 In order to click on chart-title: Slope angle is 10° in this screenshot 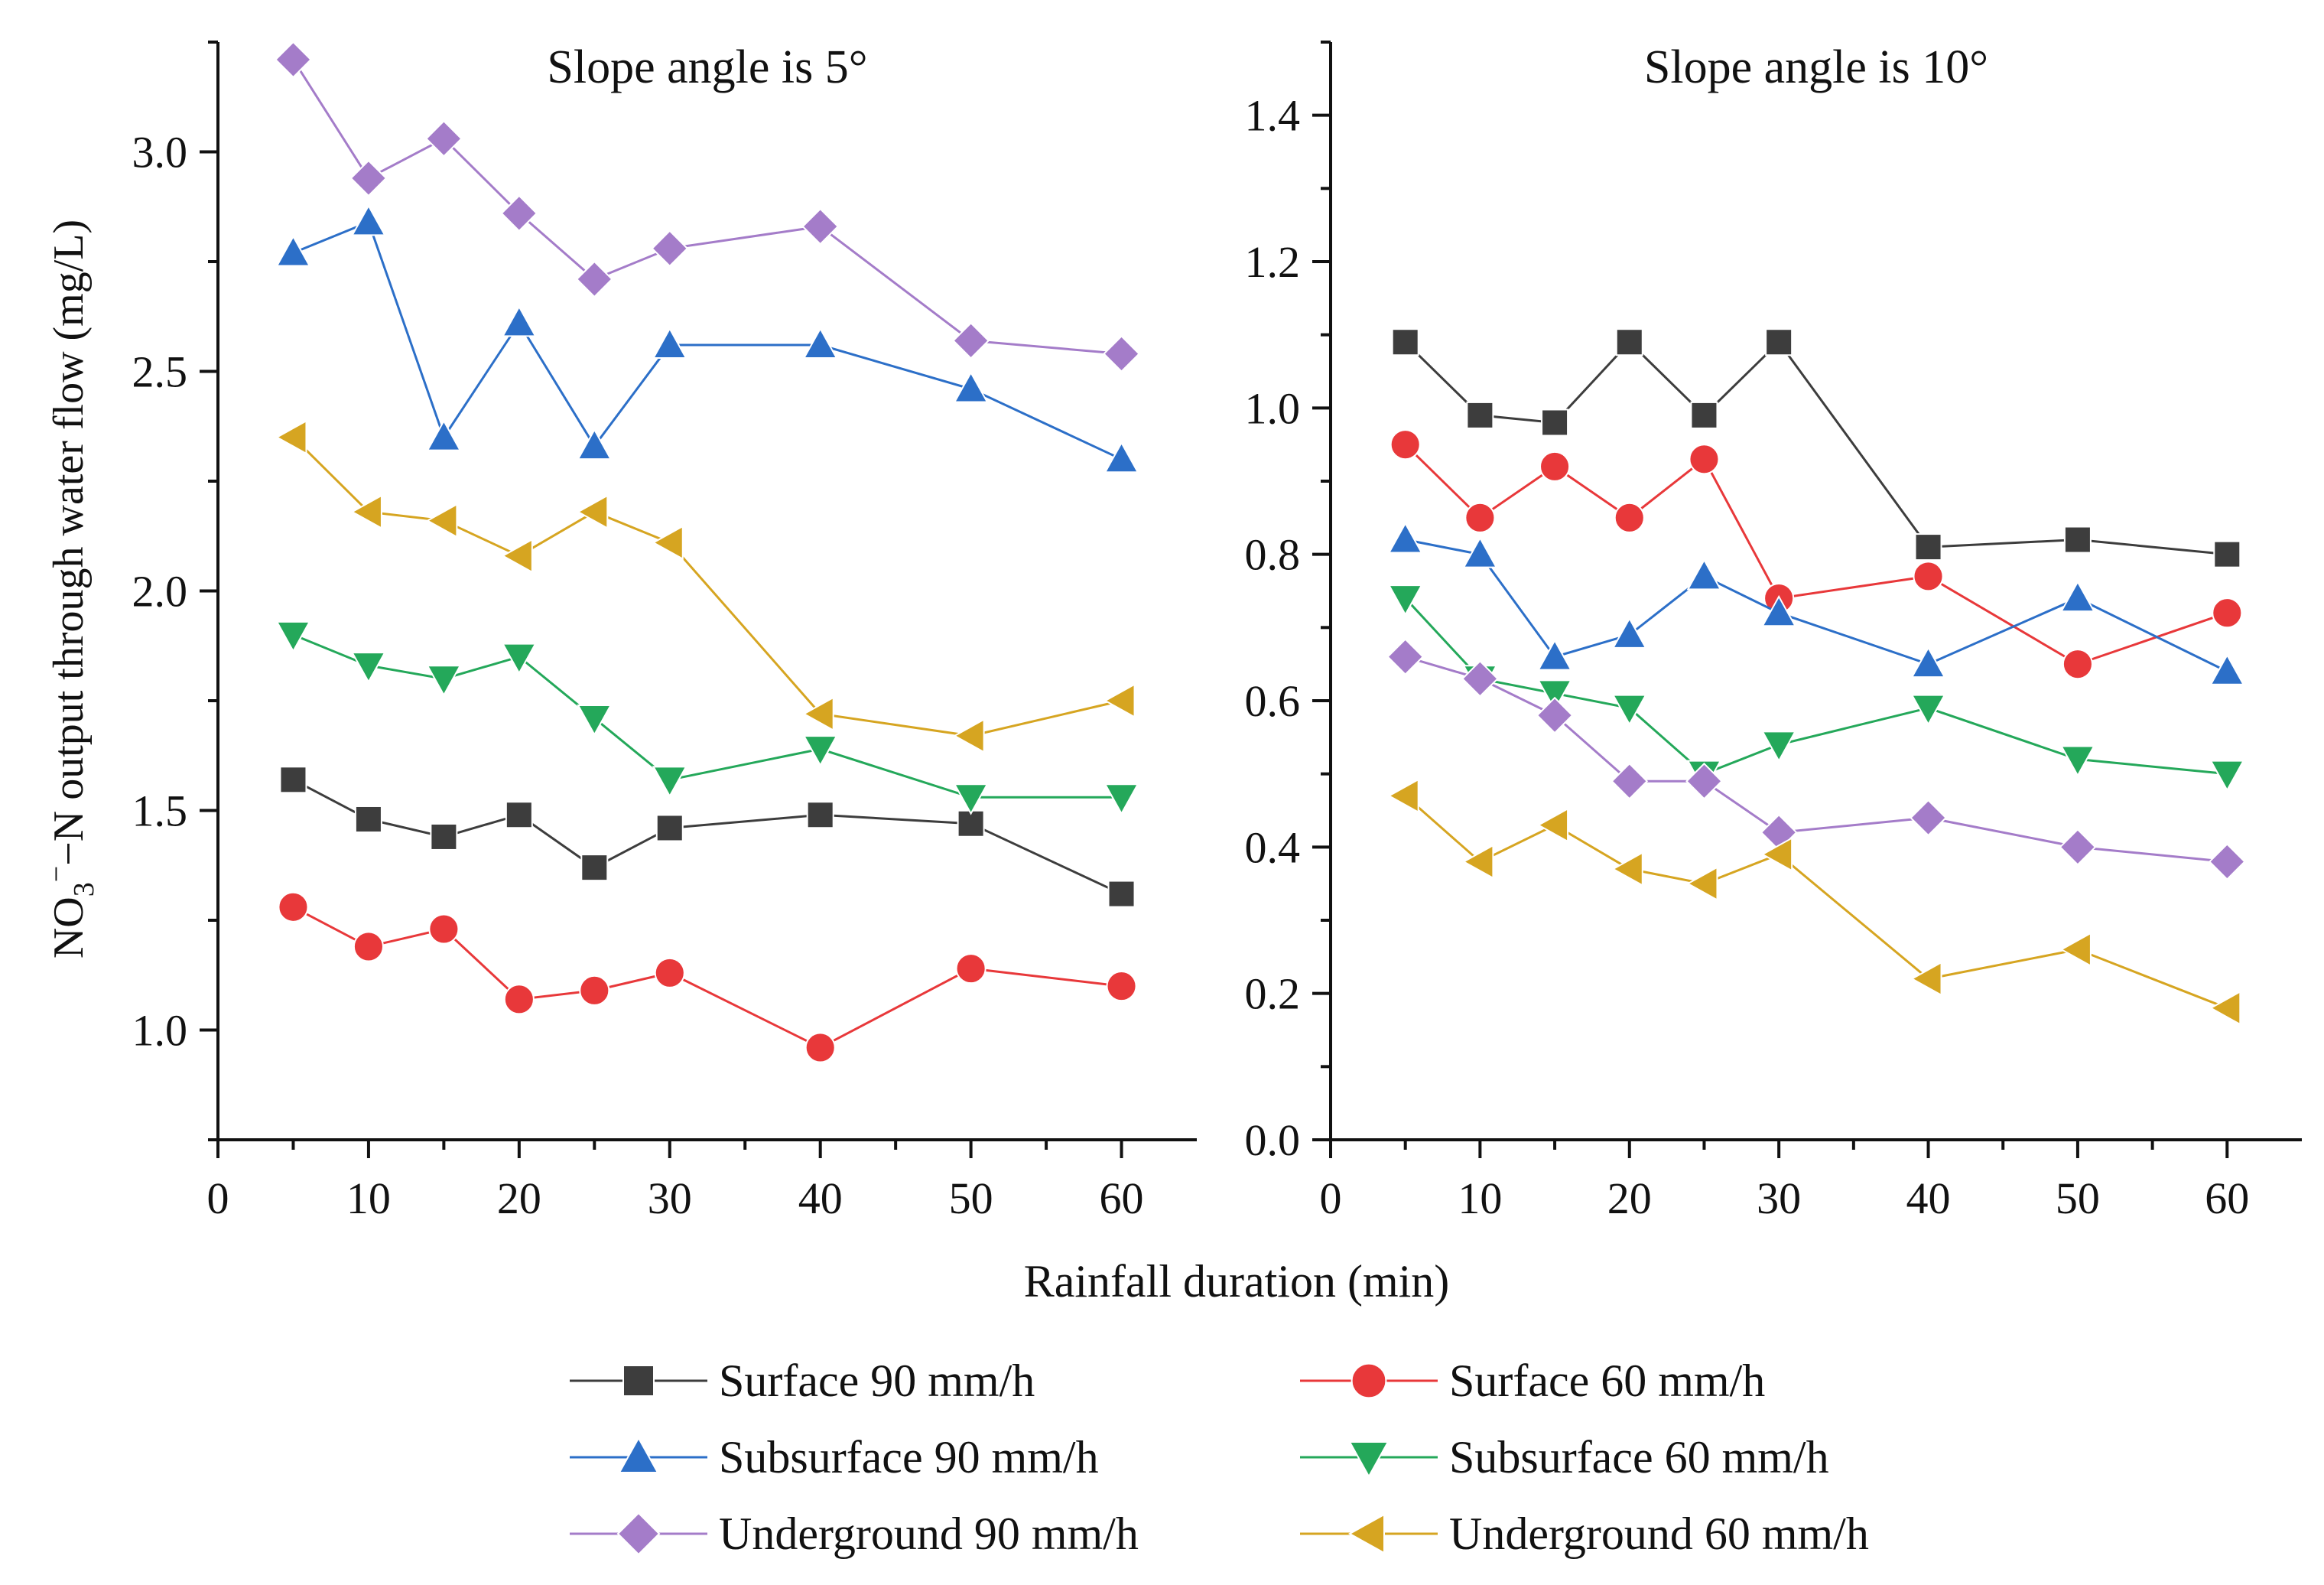, I will do `click(1816, 67)`.